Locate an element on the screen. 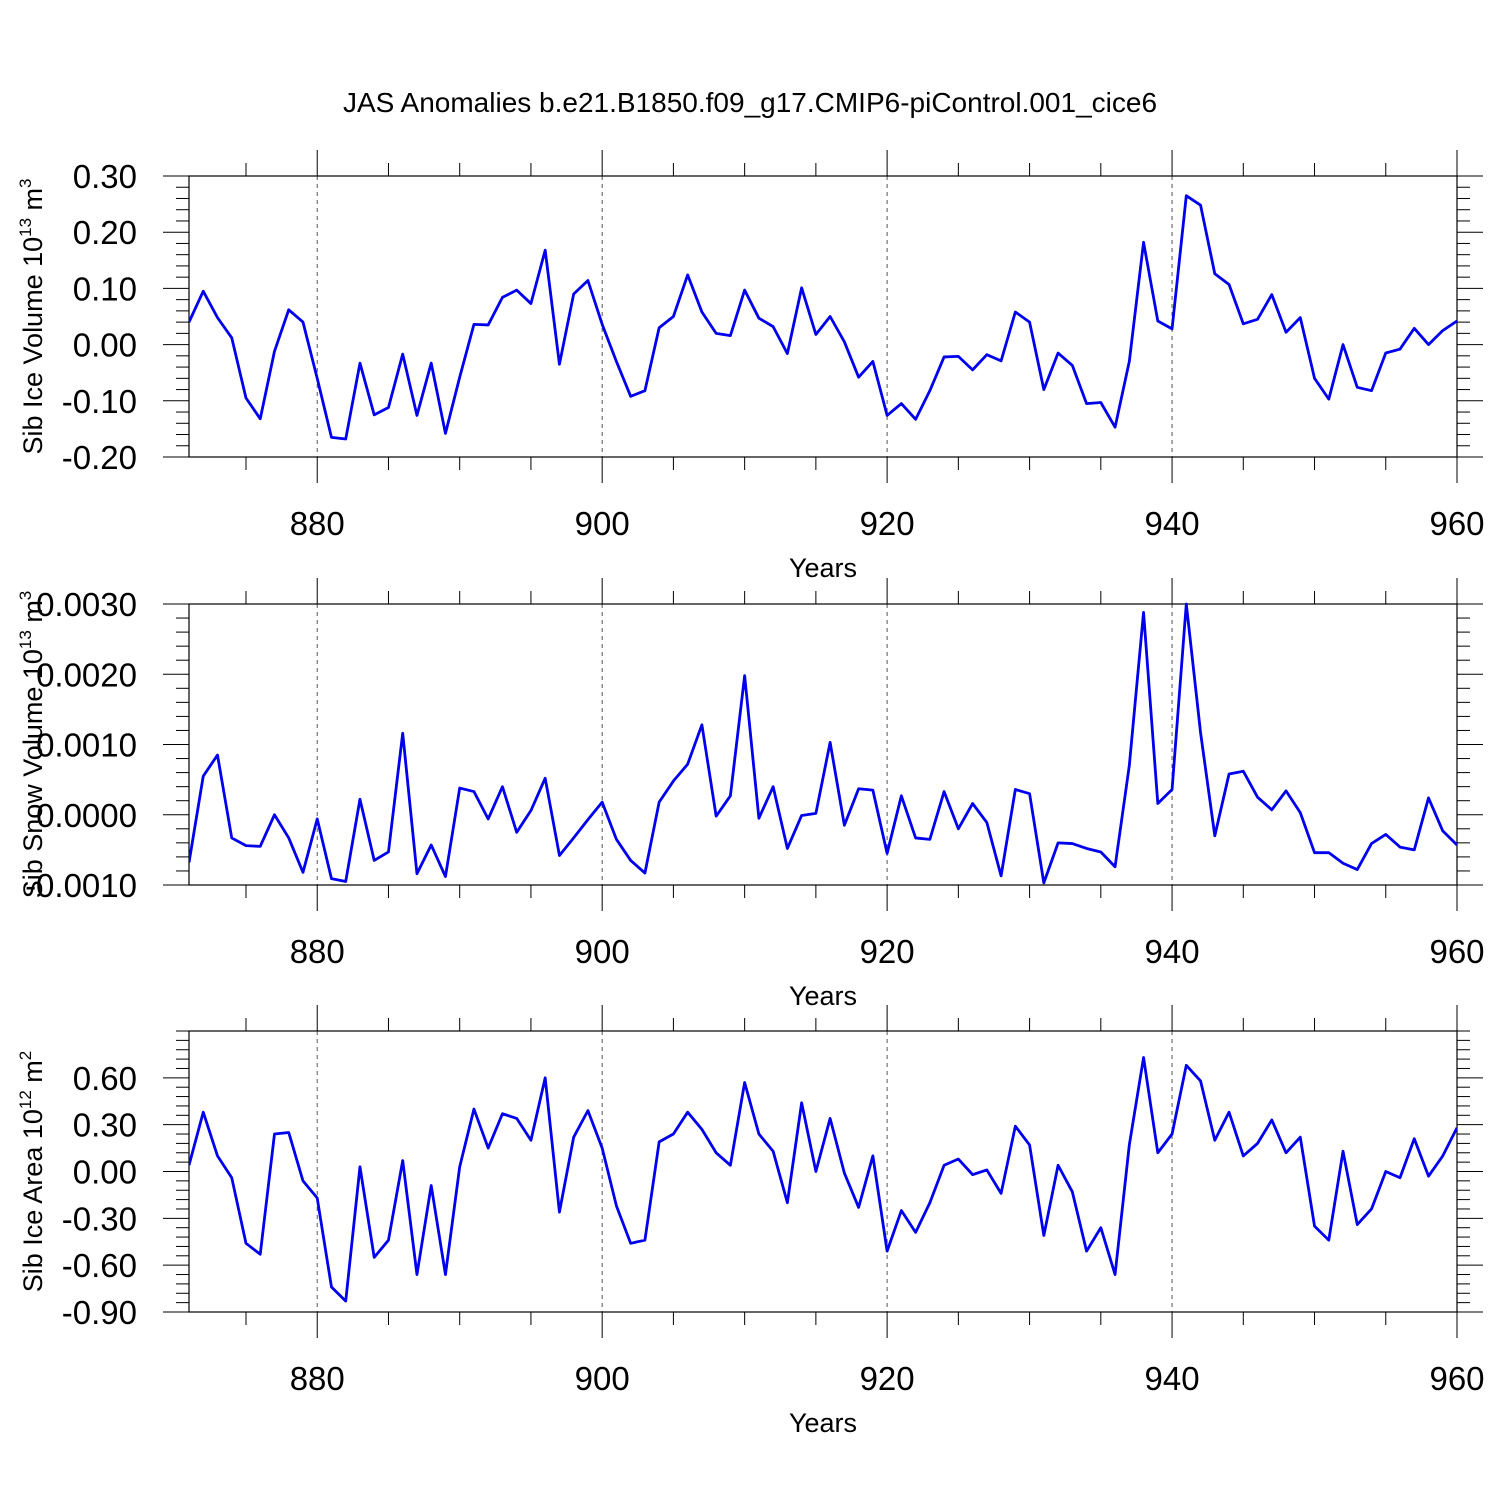 The width and height of the screenshot is (1500, 1500). y-axis-title: Sib Ice Volume 1013 m3 is located at coordinates (32, 316).